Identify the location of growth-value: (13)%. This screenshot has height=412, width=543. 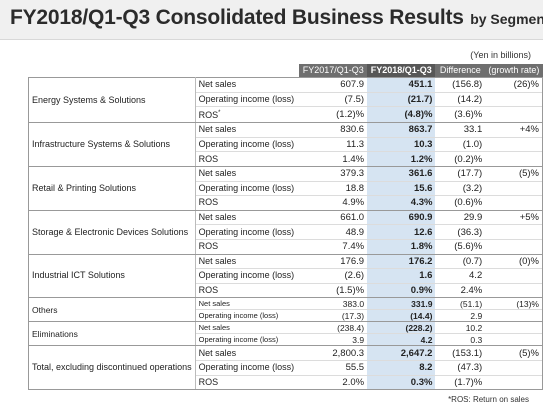
(514, 303).